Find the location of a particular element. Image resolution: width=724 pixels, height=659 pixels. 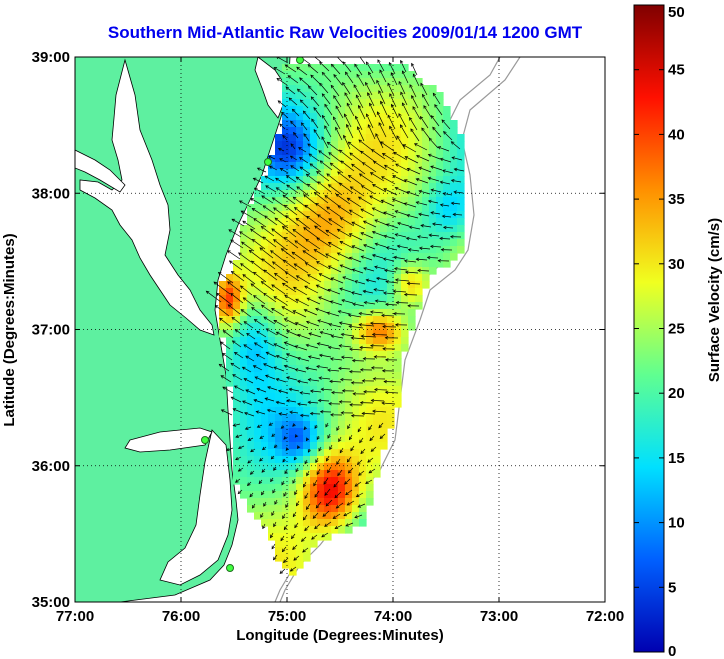

x-tick-label: 77:00 is located at coordinates (75, 616).